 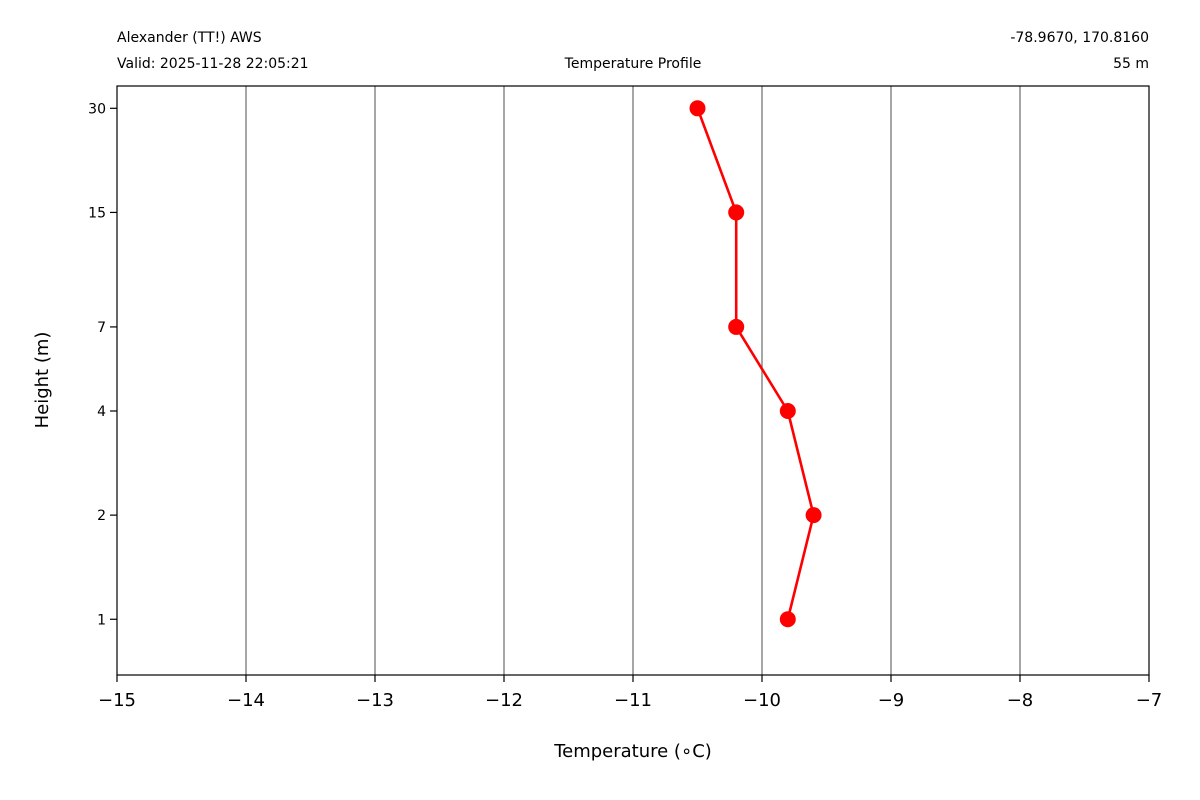 I want to click on data-series, so click(x=755, y=364).